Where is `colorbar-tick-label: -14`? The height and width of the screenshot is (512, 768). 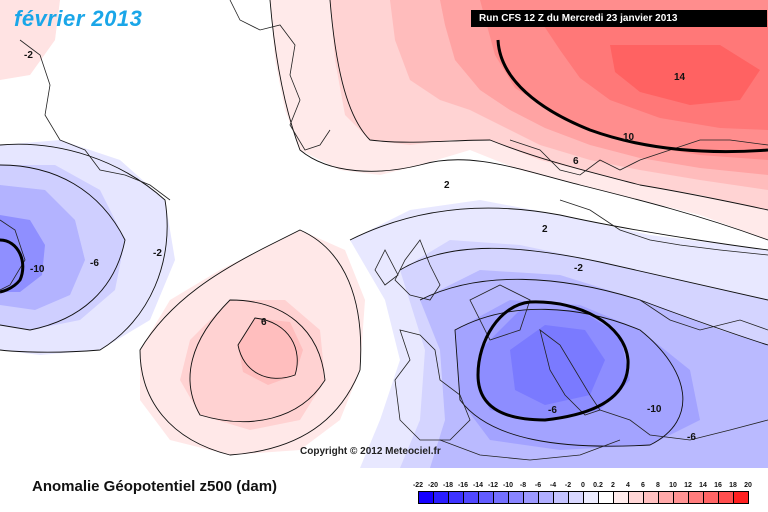 colorbar-tick-label: -14 is located at coordinates (478, 485).